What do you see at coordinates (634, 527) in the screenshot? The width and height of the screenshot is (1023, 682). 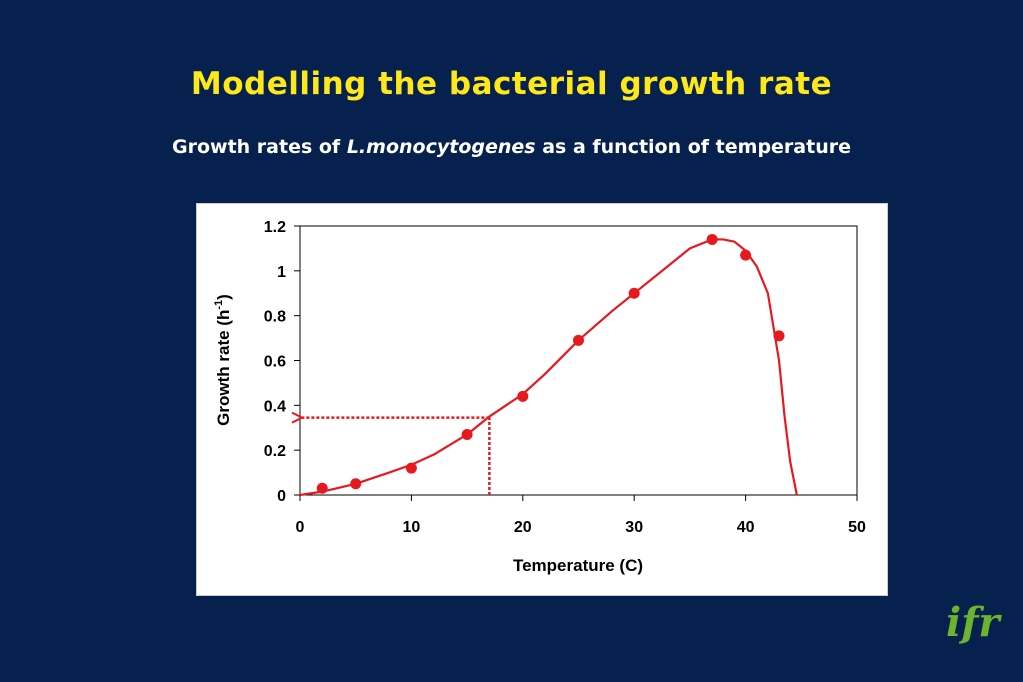 I see `x-tick-label: 30` at bounding box center [634, 527].